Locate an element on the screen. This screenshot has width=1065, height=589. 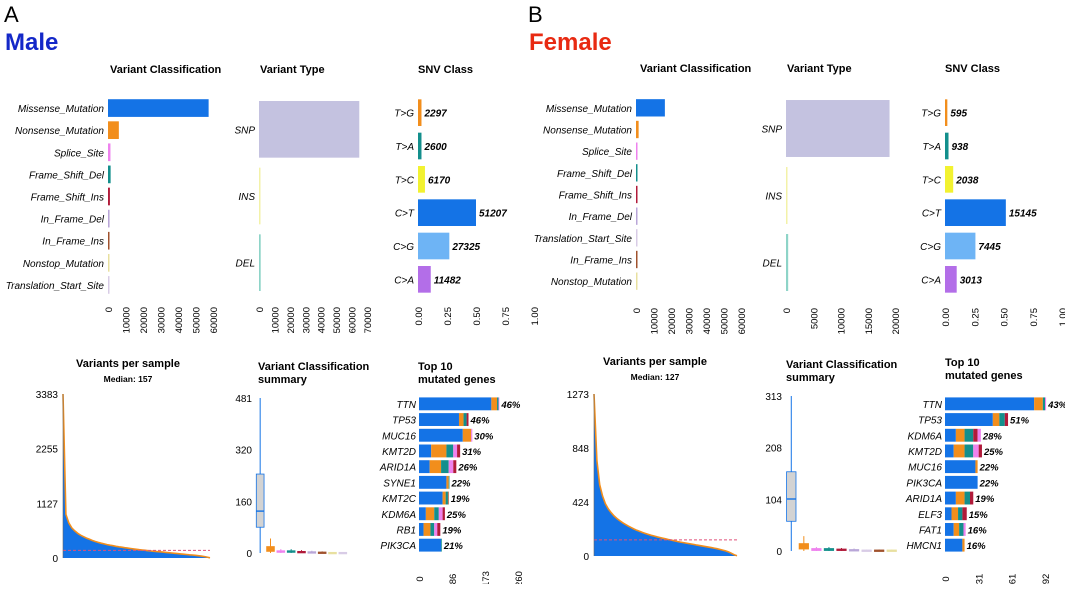
female-variant-type-title: Variant Type is located at coordinates (819, 69).